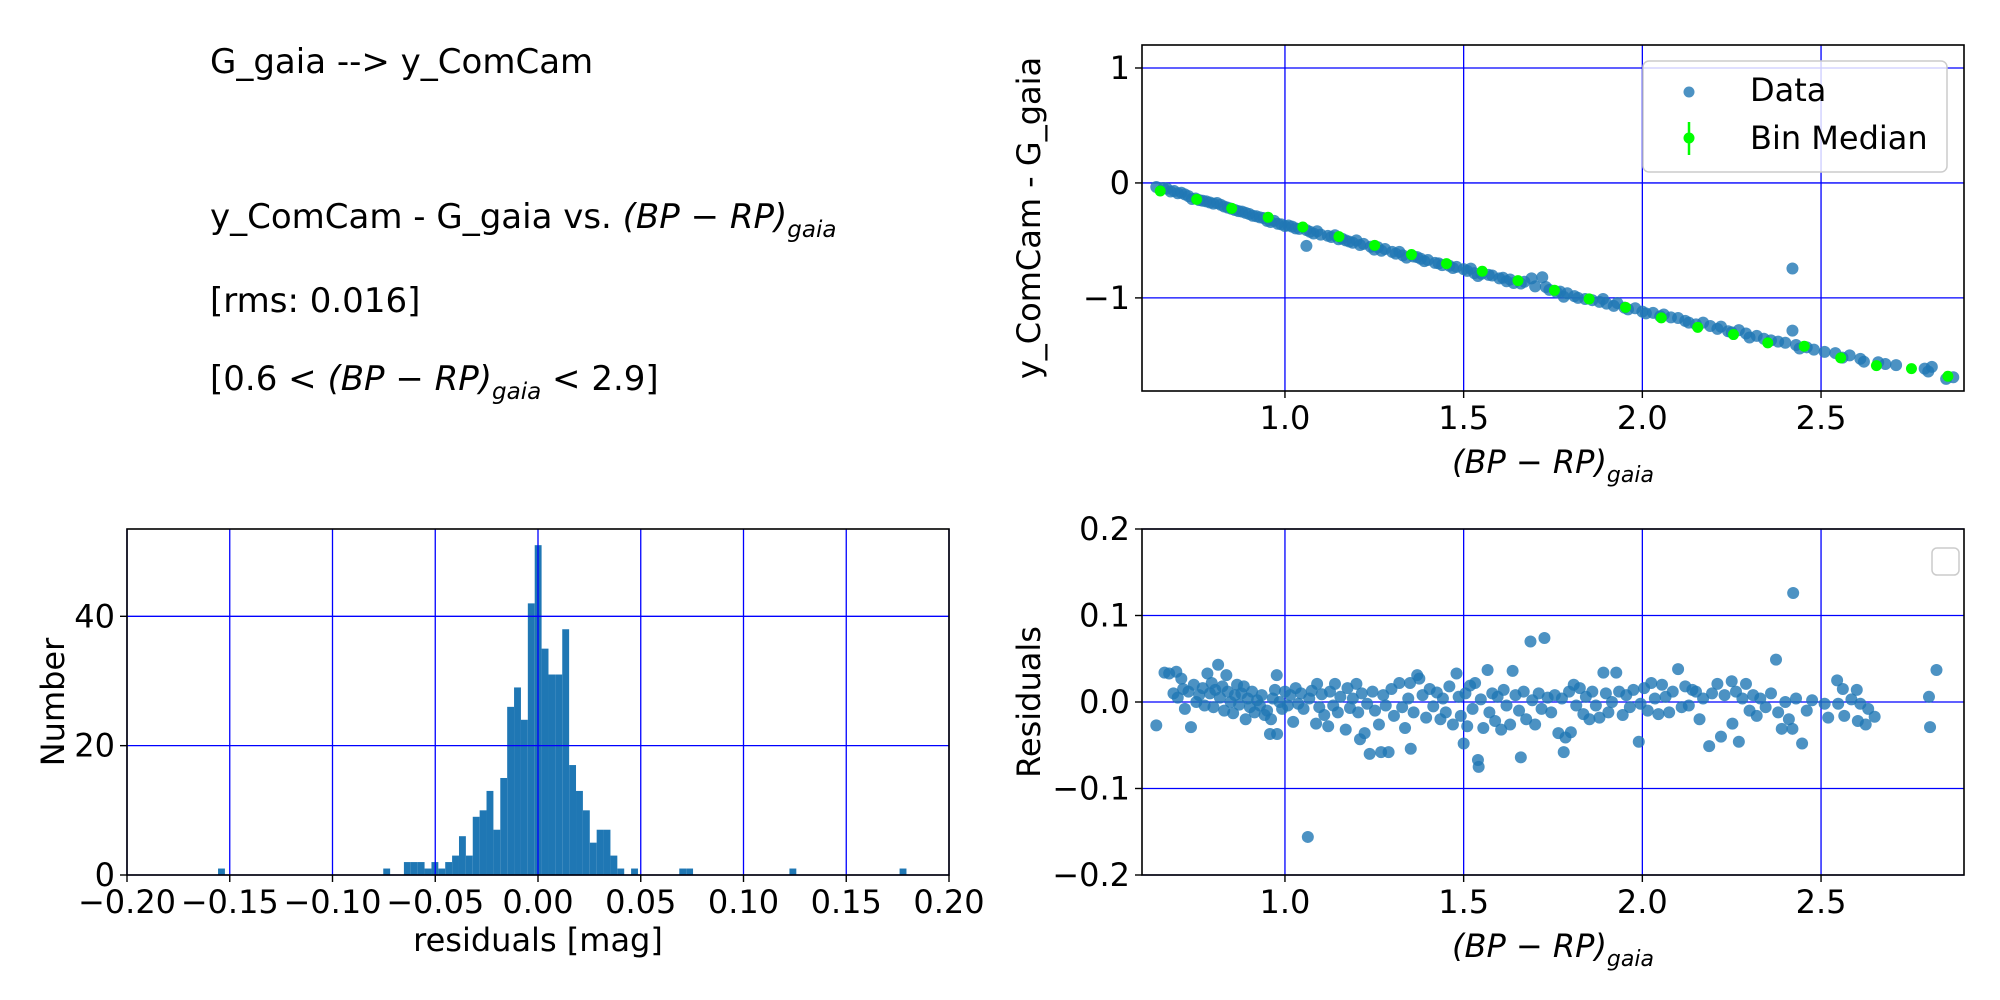 This screenshot has width=2000, height=1000. What do you see at coordinates (948, 902) in the screenshot?
I see `histogram-xtick-label: 0.20` at bounding box center [948, 902].